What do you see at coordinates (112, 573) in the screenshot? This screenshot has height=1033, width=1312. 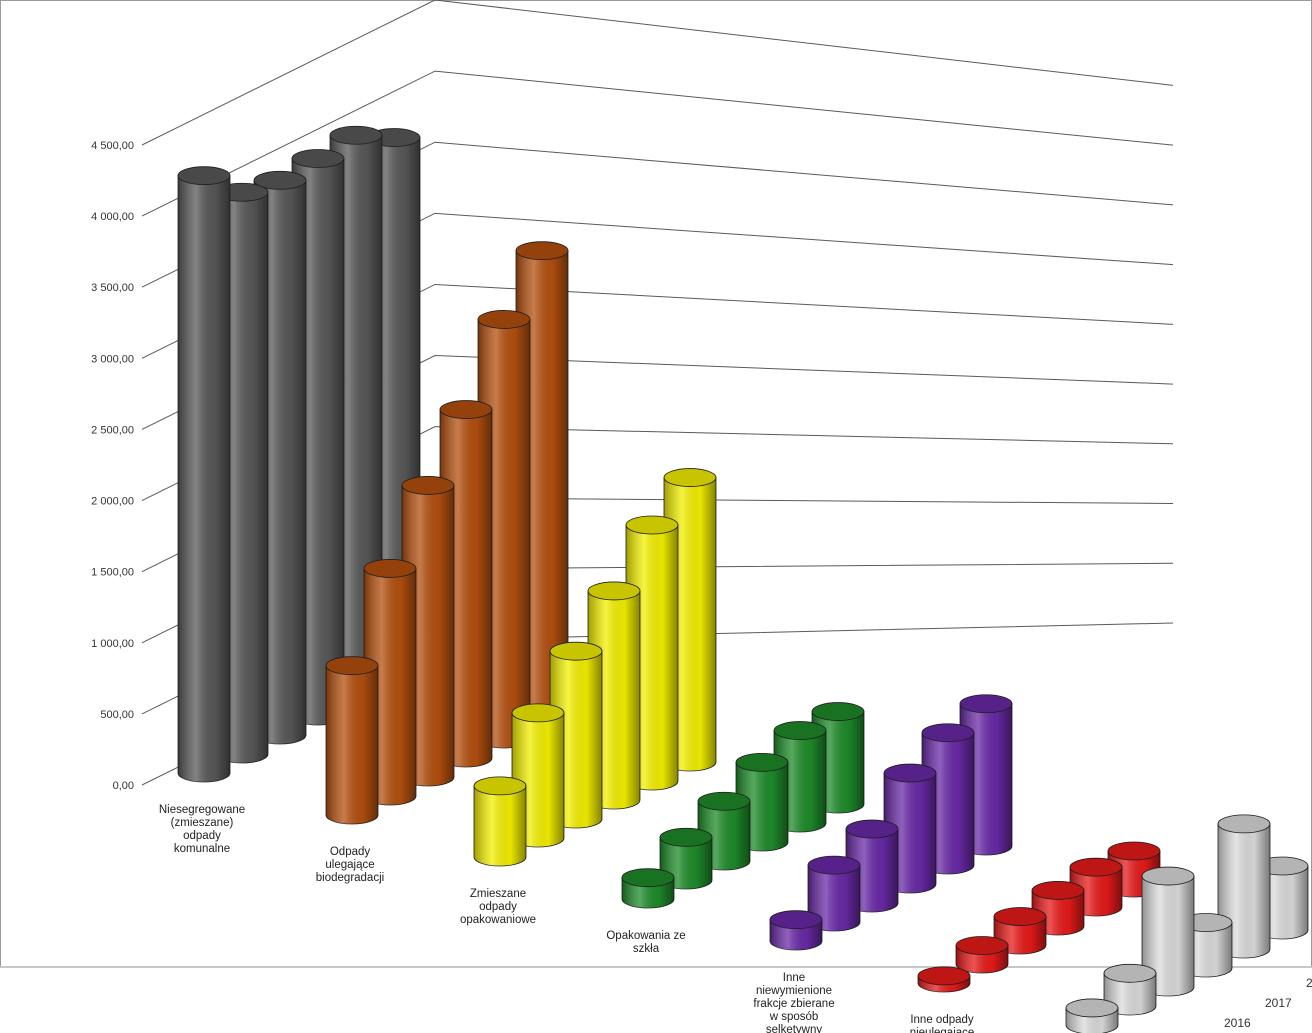 I see `y-tick-label: 1 500,00` at bounding box center [112, 573].